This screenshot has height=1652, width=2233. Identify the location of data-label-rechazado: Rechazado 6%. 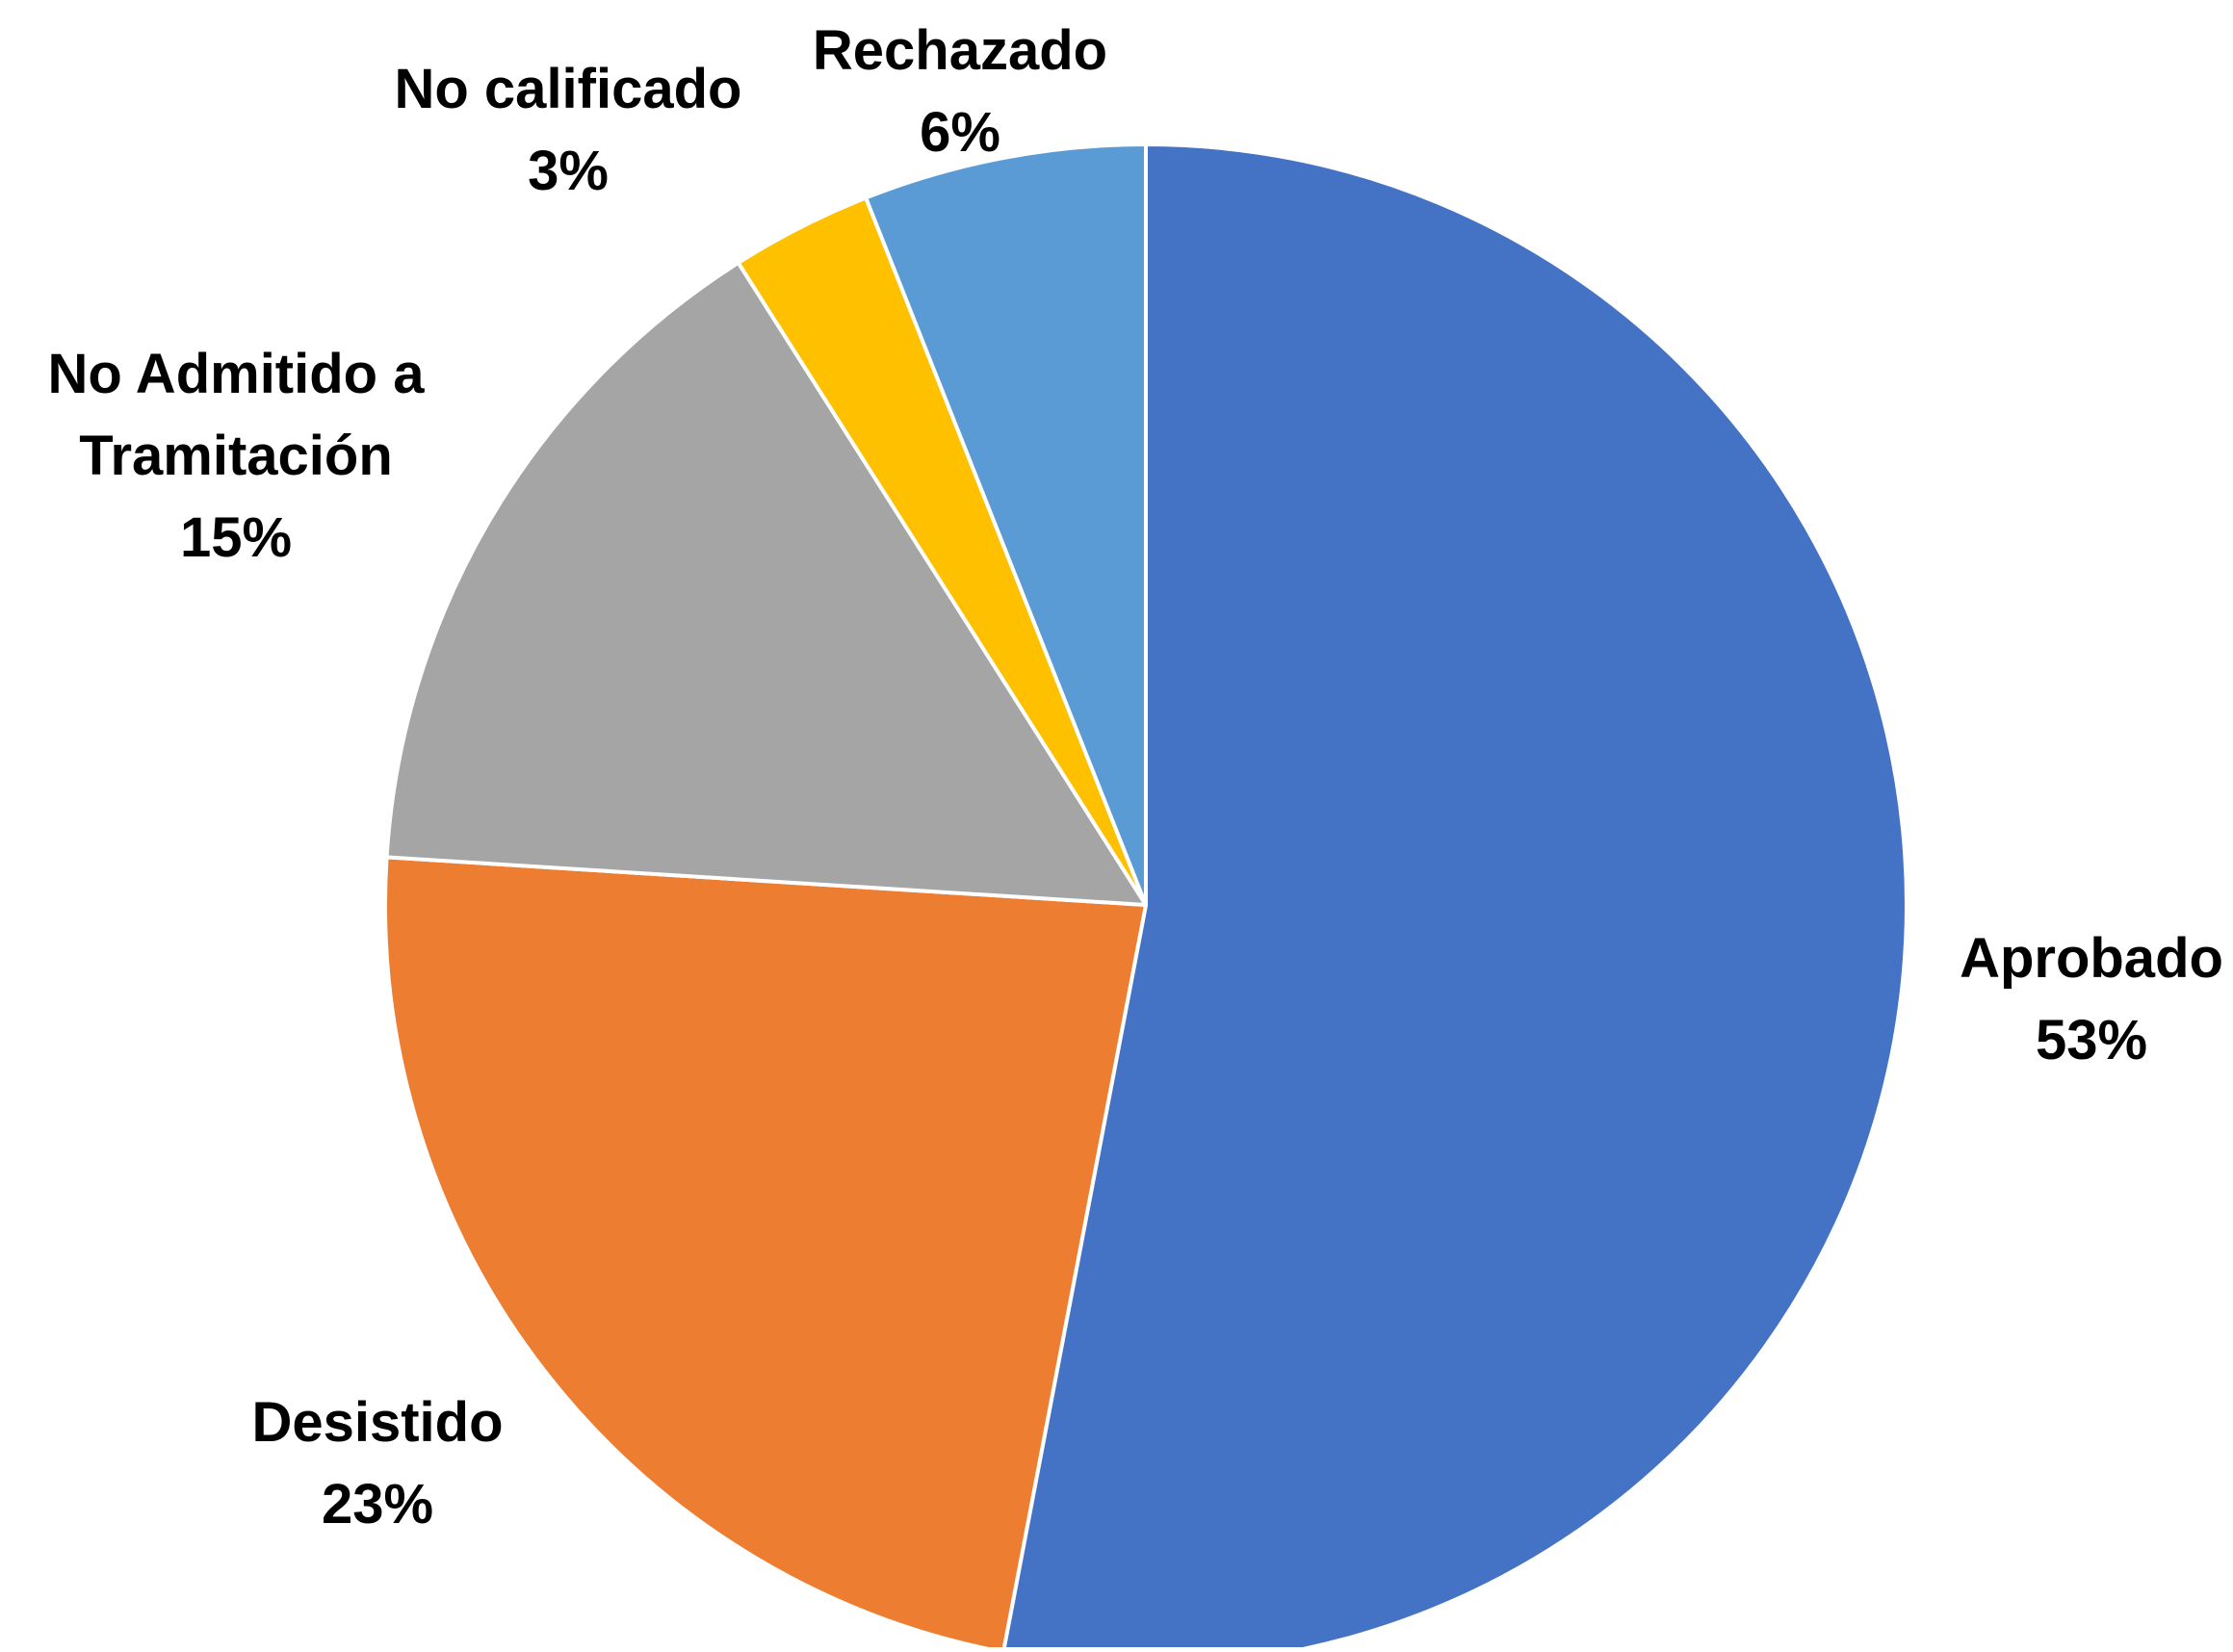
(960, 91).